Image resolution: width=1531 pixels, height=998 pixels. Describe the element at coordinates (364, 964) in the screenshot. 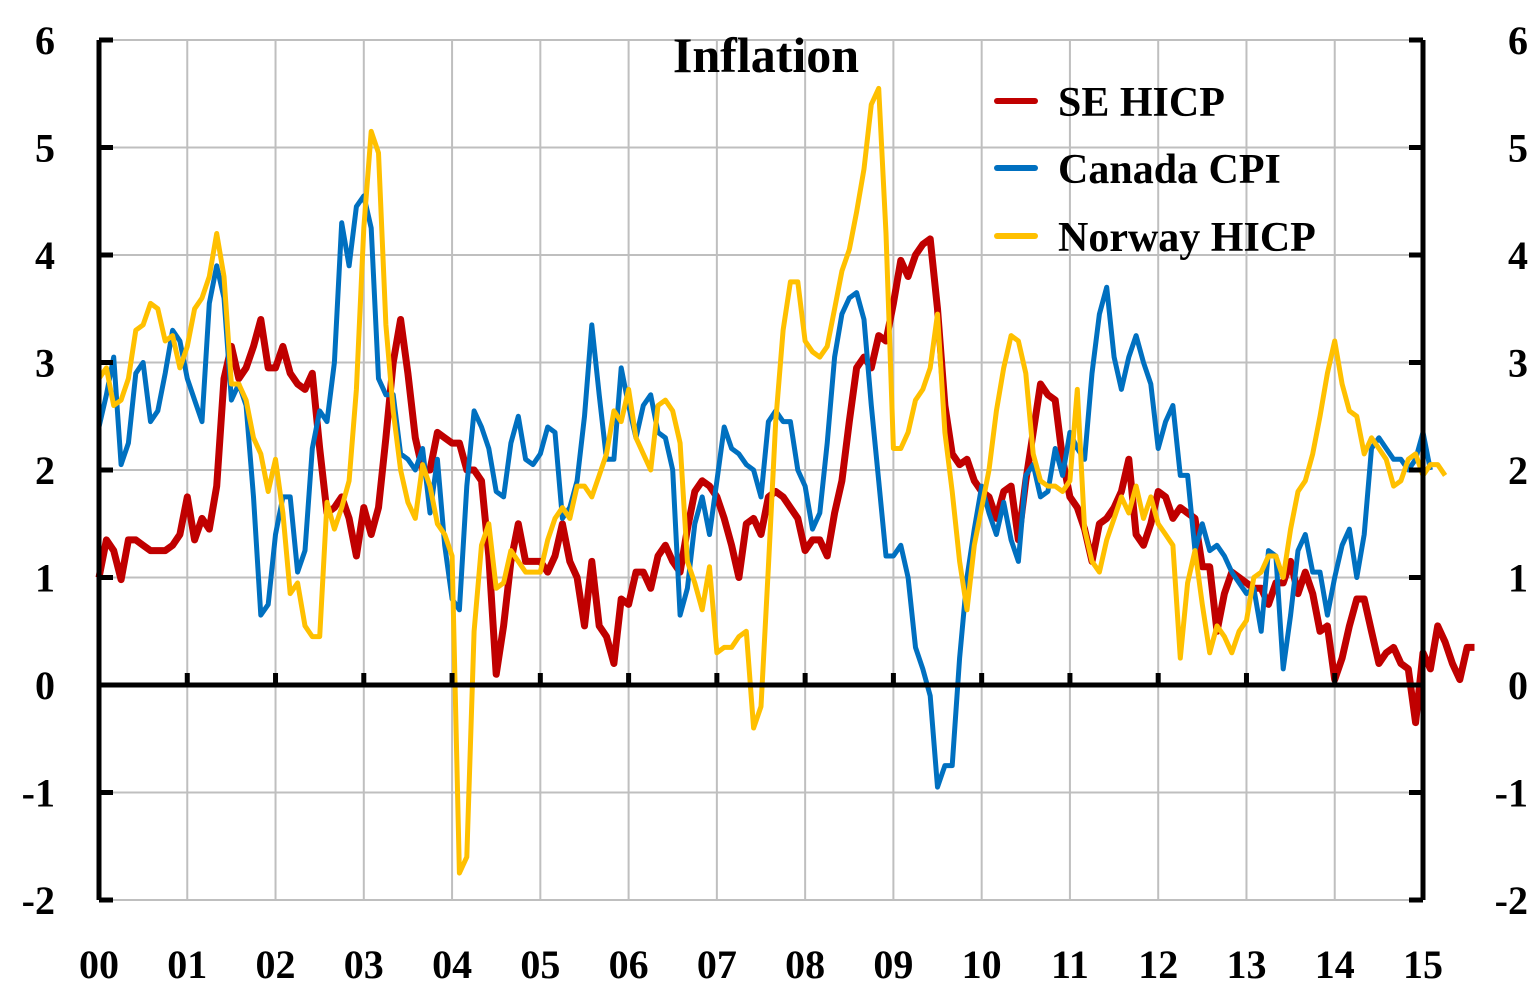

I see `x-tick-label: 03` at that location.